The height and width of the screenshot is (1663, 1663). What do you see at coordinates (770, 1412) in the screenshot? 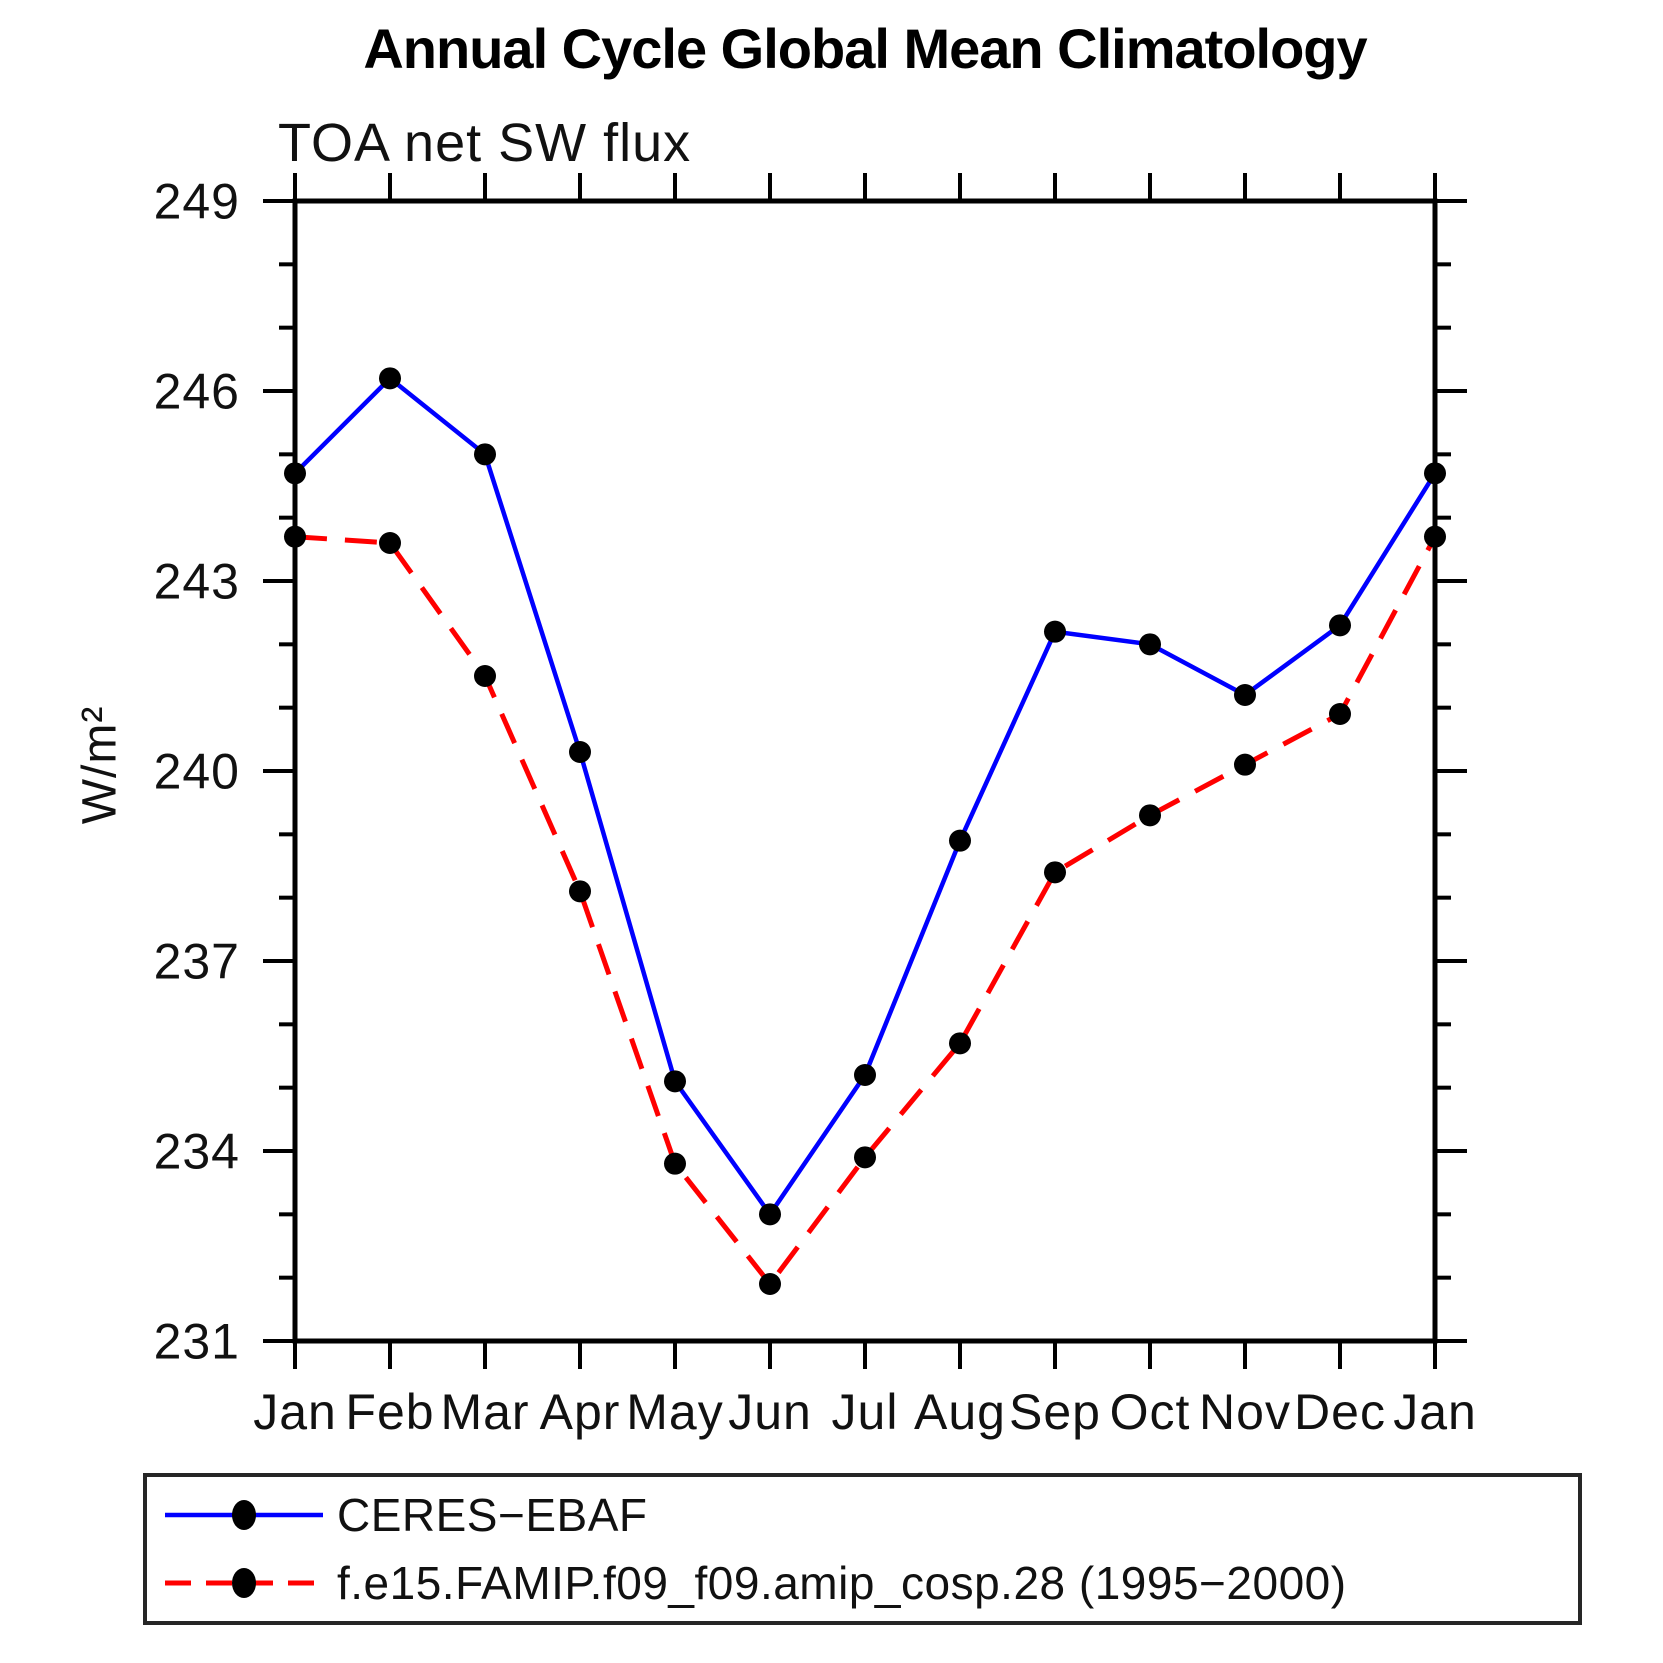
I see `x-tick-label: Jun` at bounding box center [770, 1412].